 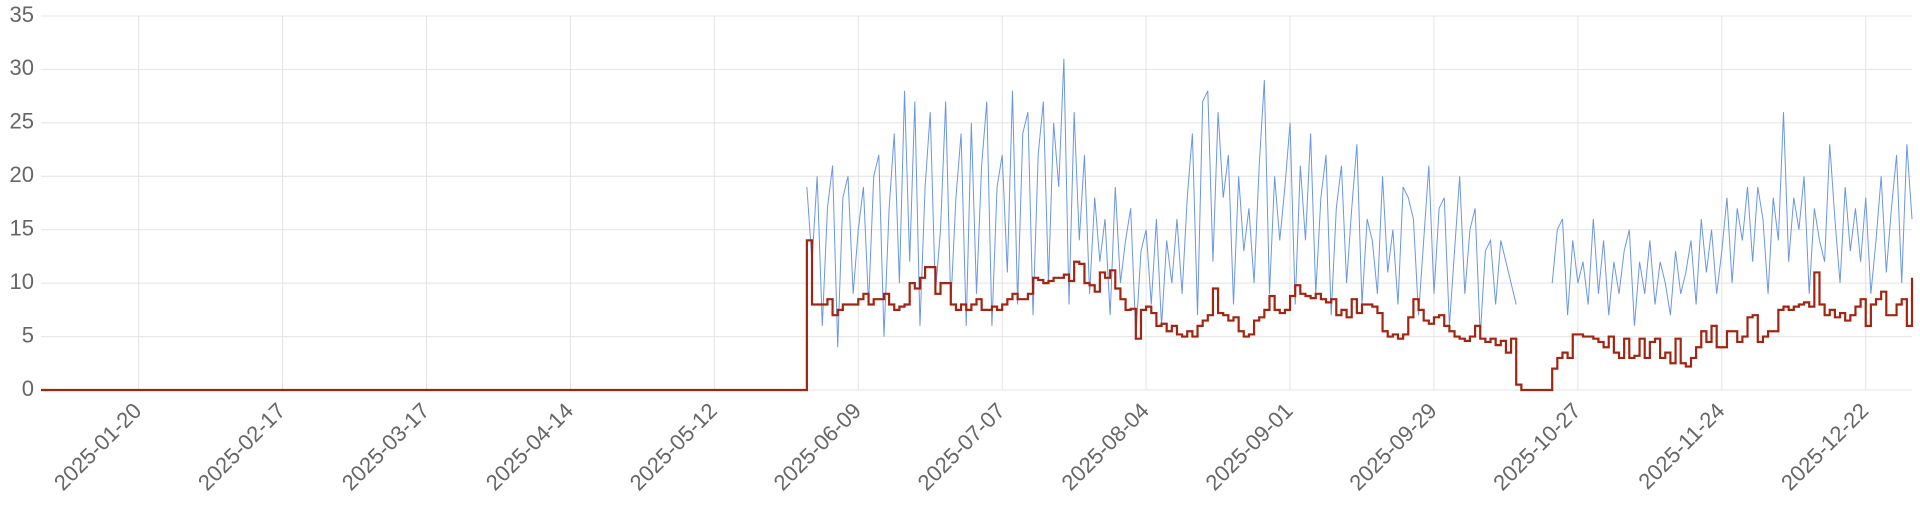 I want to click on y-tick-label: 5, so click(x=28, y=334).